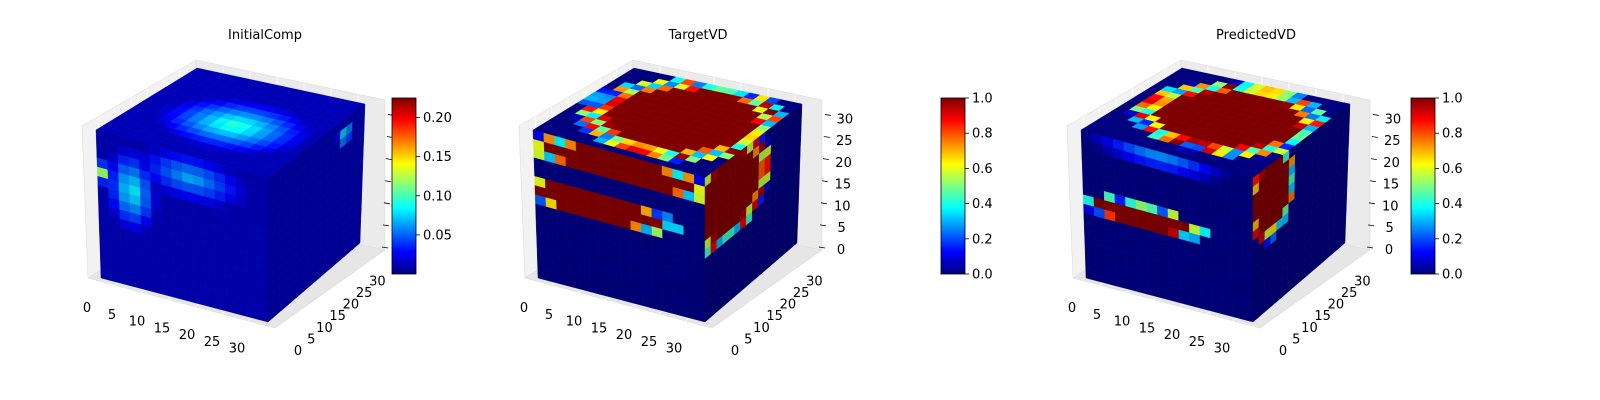 This screenshot has width=1600, height=400. I want to click on colorbar-tick-label: 0.10, so click(437, 196).